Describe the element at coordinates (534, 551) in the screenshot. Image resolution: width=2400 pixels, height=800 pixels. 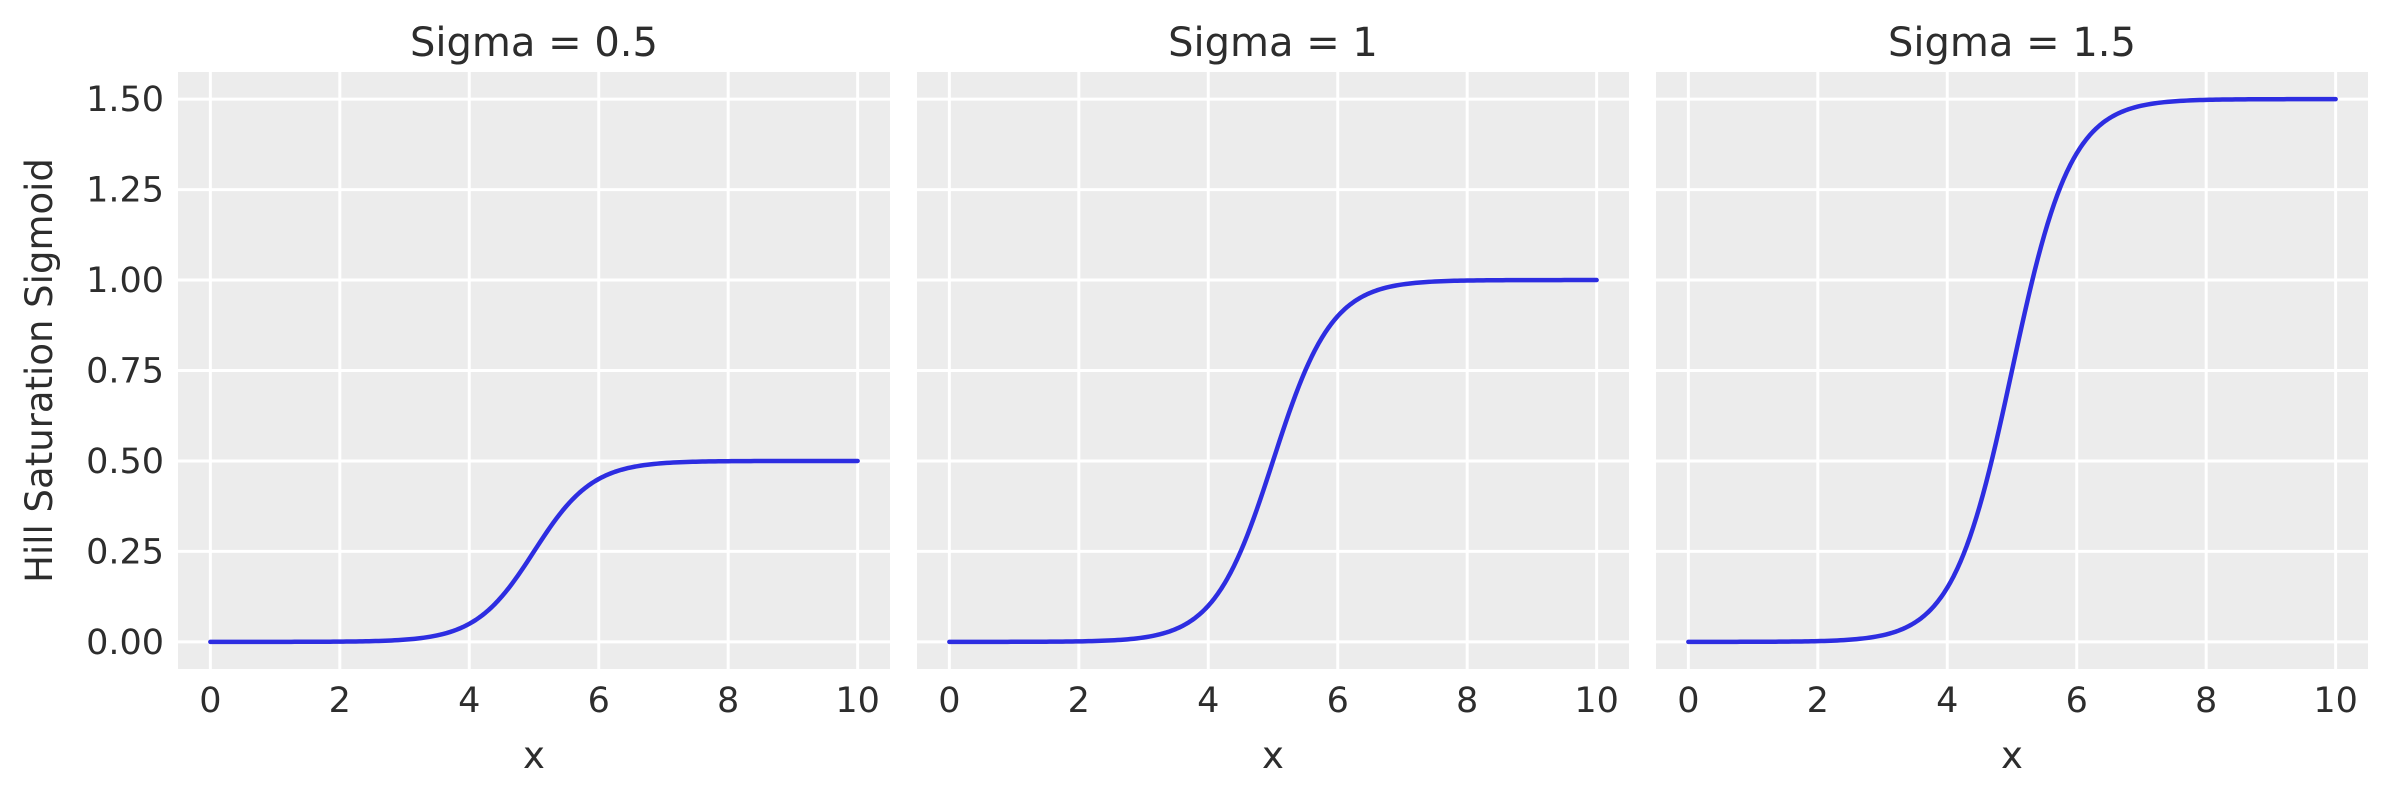
I see `panel-1-sigmoid-curve` at that location.